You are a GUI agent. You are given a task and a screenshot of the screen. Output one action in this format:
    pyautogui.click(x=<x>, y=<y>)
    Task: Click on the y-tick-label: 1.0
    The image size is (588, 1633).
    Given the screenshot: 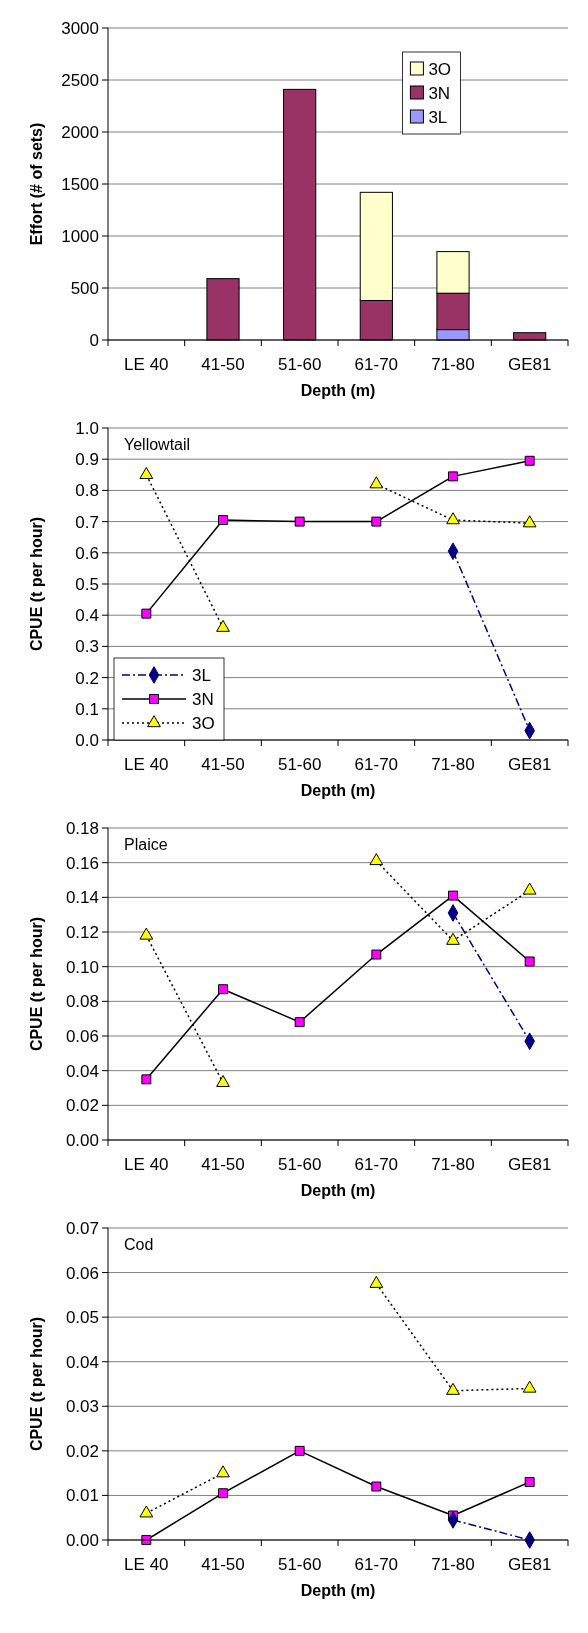 What is the action you would take?
    pyautogui.click(x=87, y=428)
    